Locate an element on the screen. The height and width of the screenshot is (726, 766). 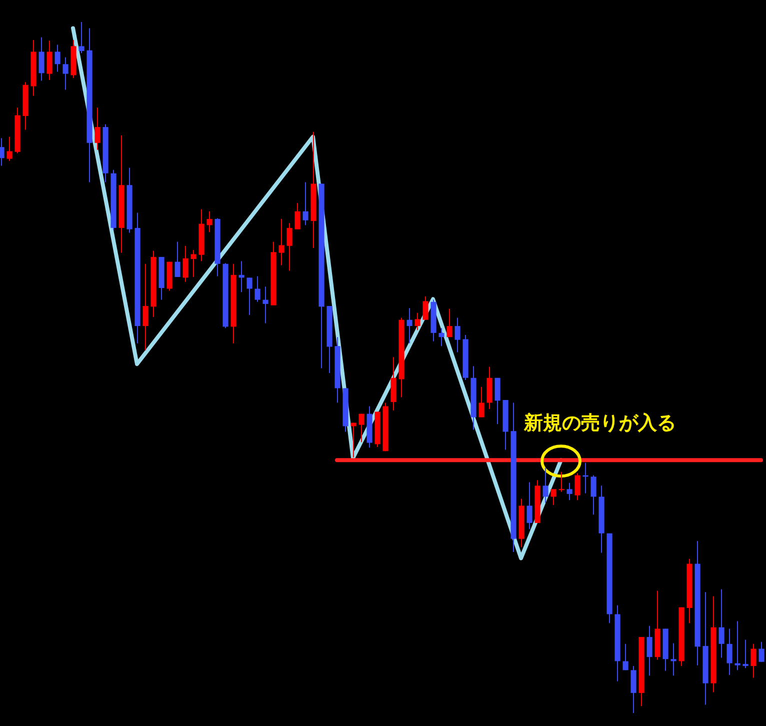
annotation: 新規の売りが入る is located at coordinates (599, 423).